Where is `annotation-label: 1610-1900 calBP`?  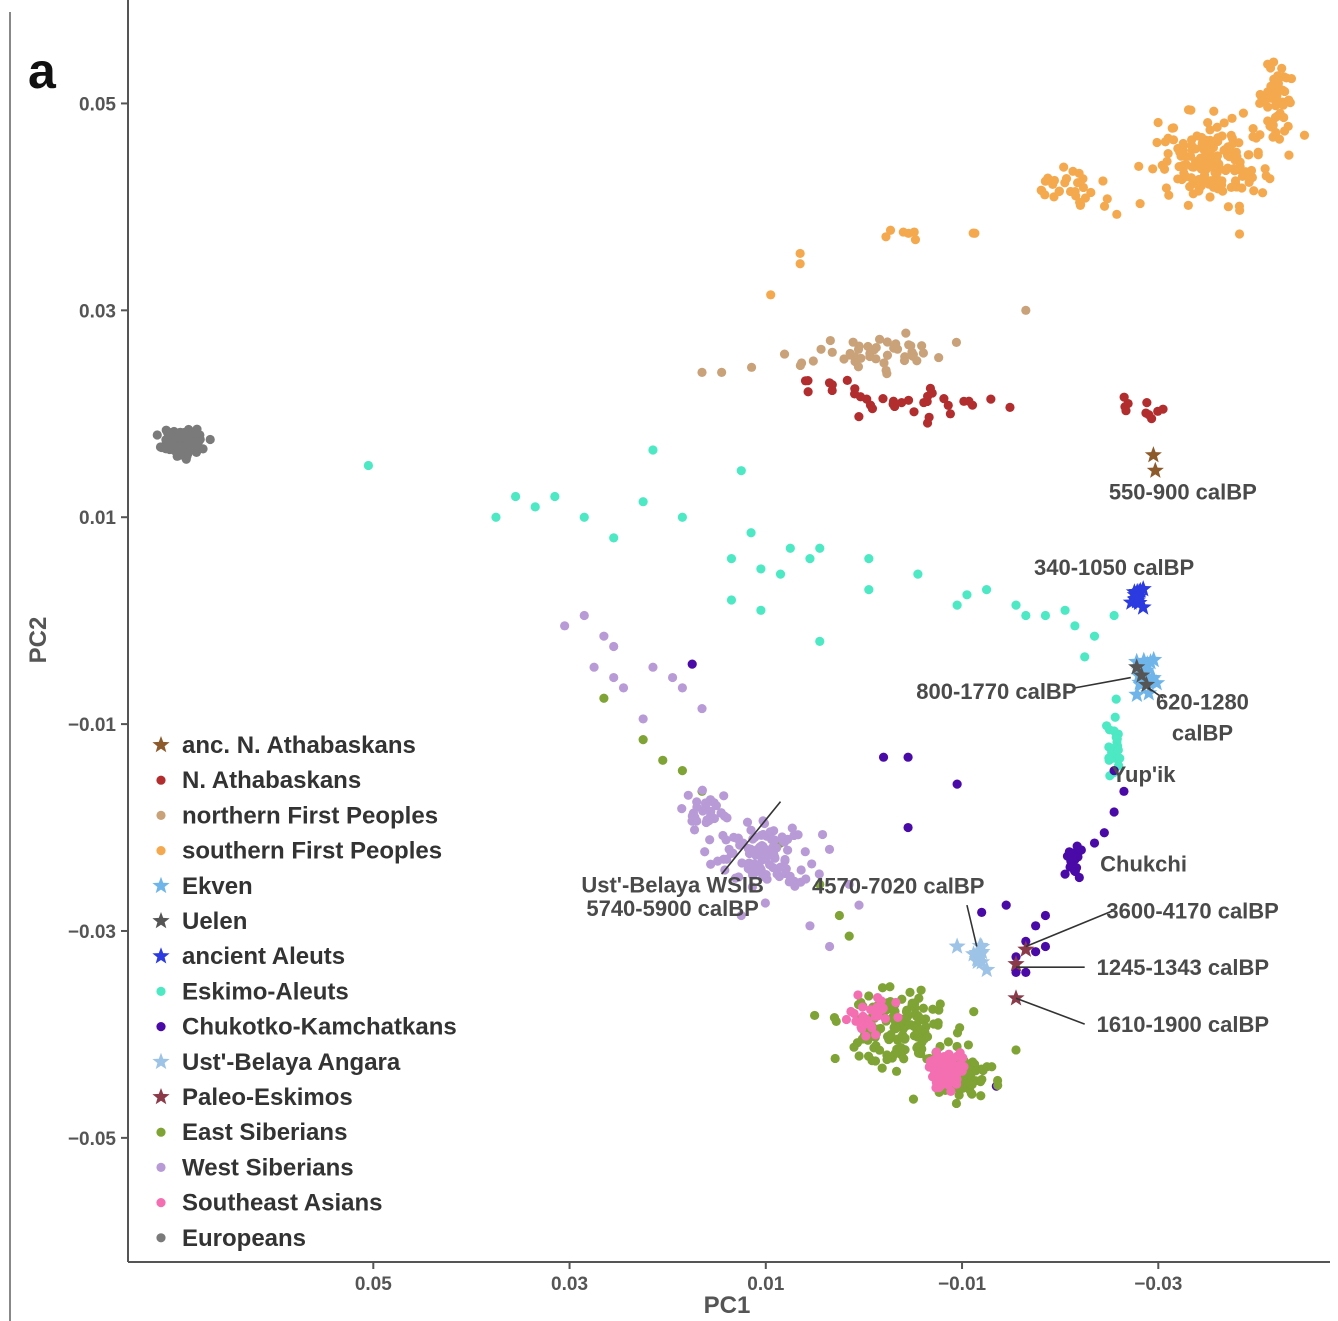
annotation-label: 1610-1900 calBP is located at coordinates (1183, 1024).